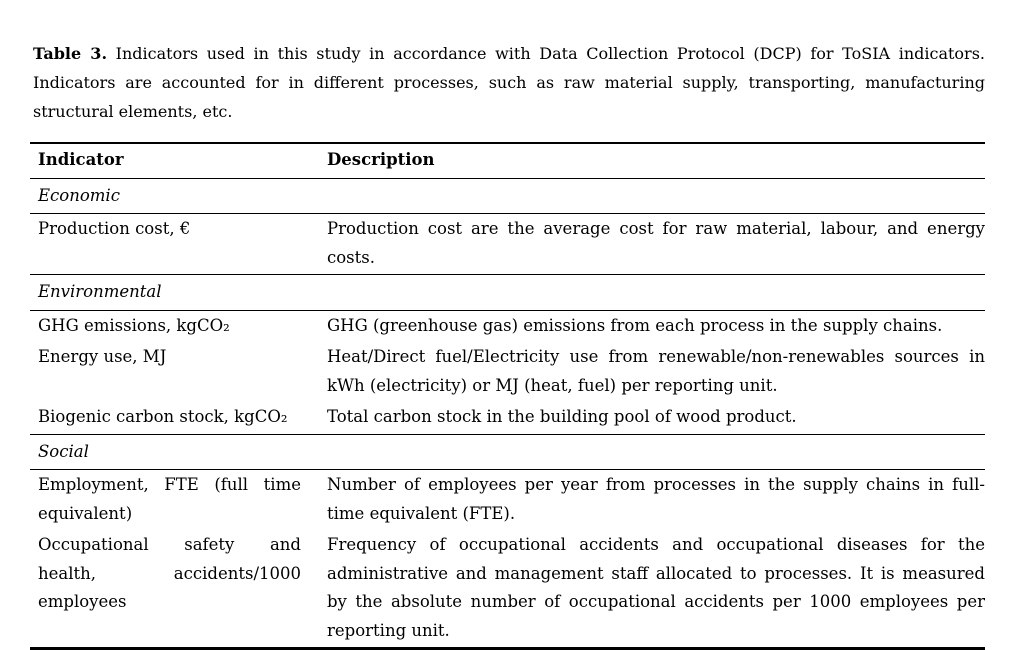  I want to click on section-label: Economic, so click(507, 196).